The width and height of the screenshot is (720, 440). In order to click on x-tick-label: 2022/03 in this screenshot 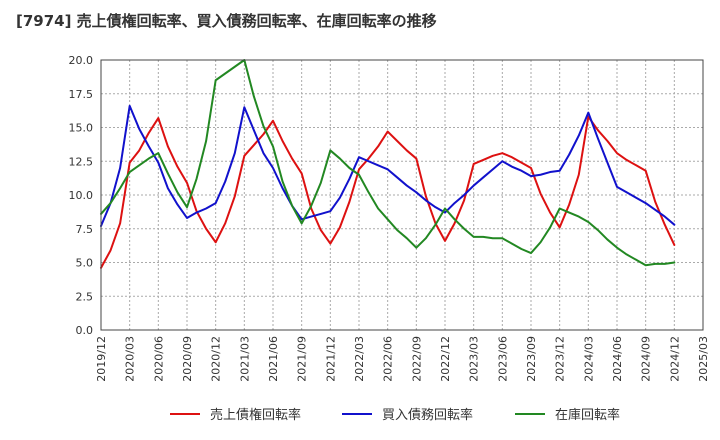, I will do `click(359, 359)`.